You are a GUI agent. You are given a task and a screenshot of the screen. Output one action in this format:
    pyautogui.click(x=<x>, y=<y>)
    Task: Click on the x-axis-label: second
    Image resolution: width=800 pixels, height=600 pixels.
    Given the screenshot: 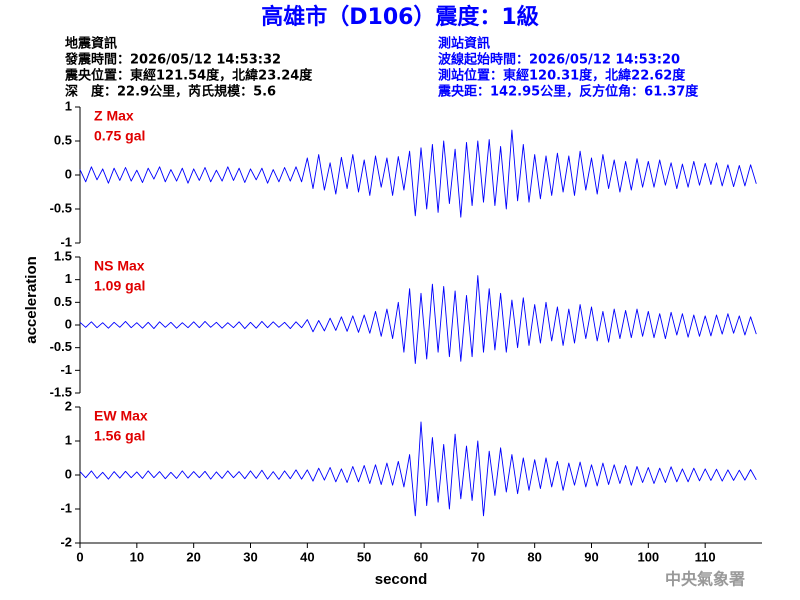 What is the action you would take?
    pyautogui.click(x=401, y=579)
    